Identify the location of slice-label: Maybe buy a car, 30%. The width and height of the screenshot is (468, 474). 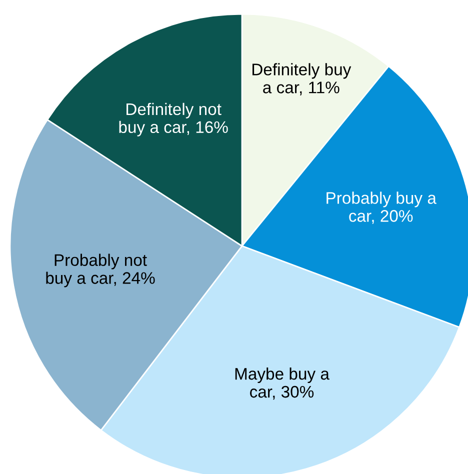
(282, 383).